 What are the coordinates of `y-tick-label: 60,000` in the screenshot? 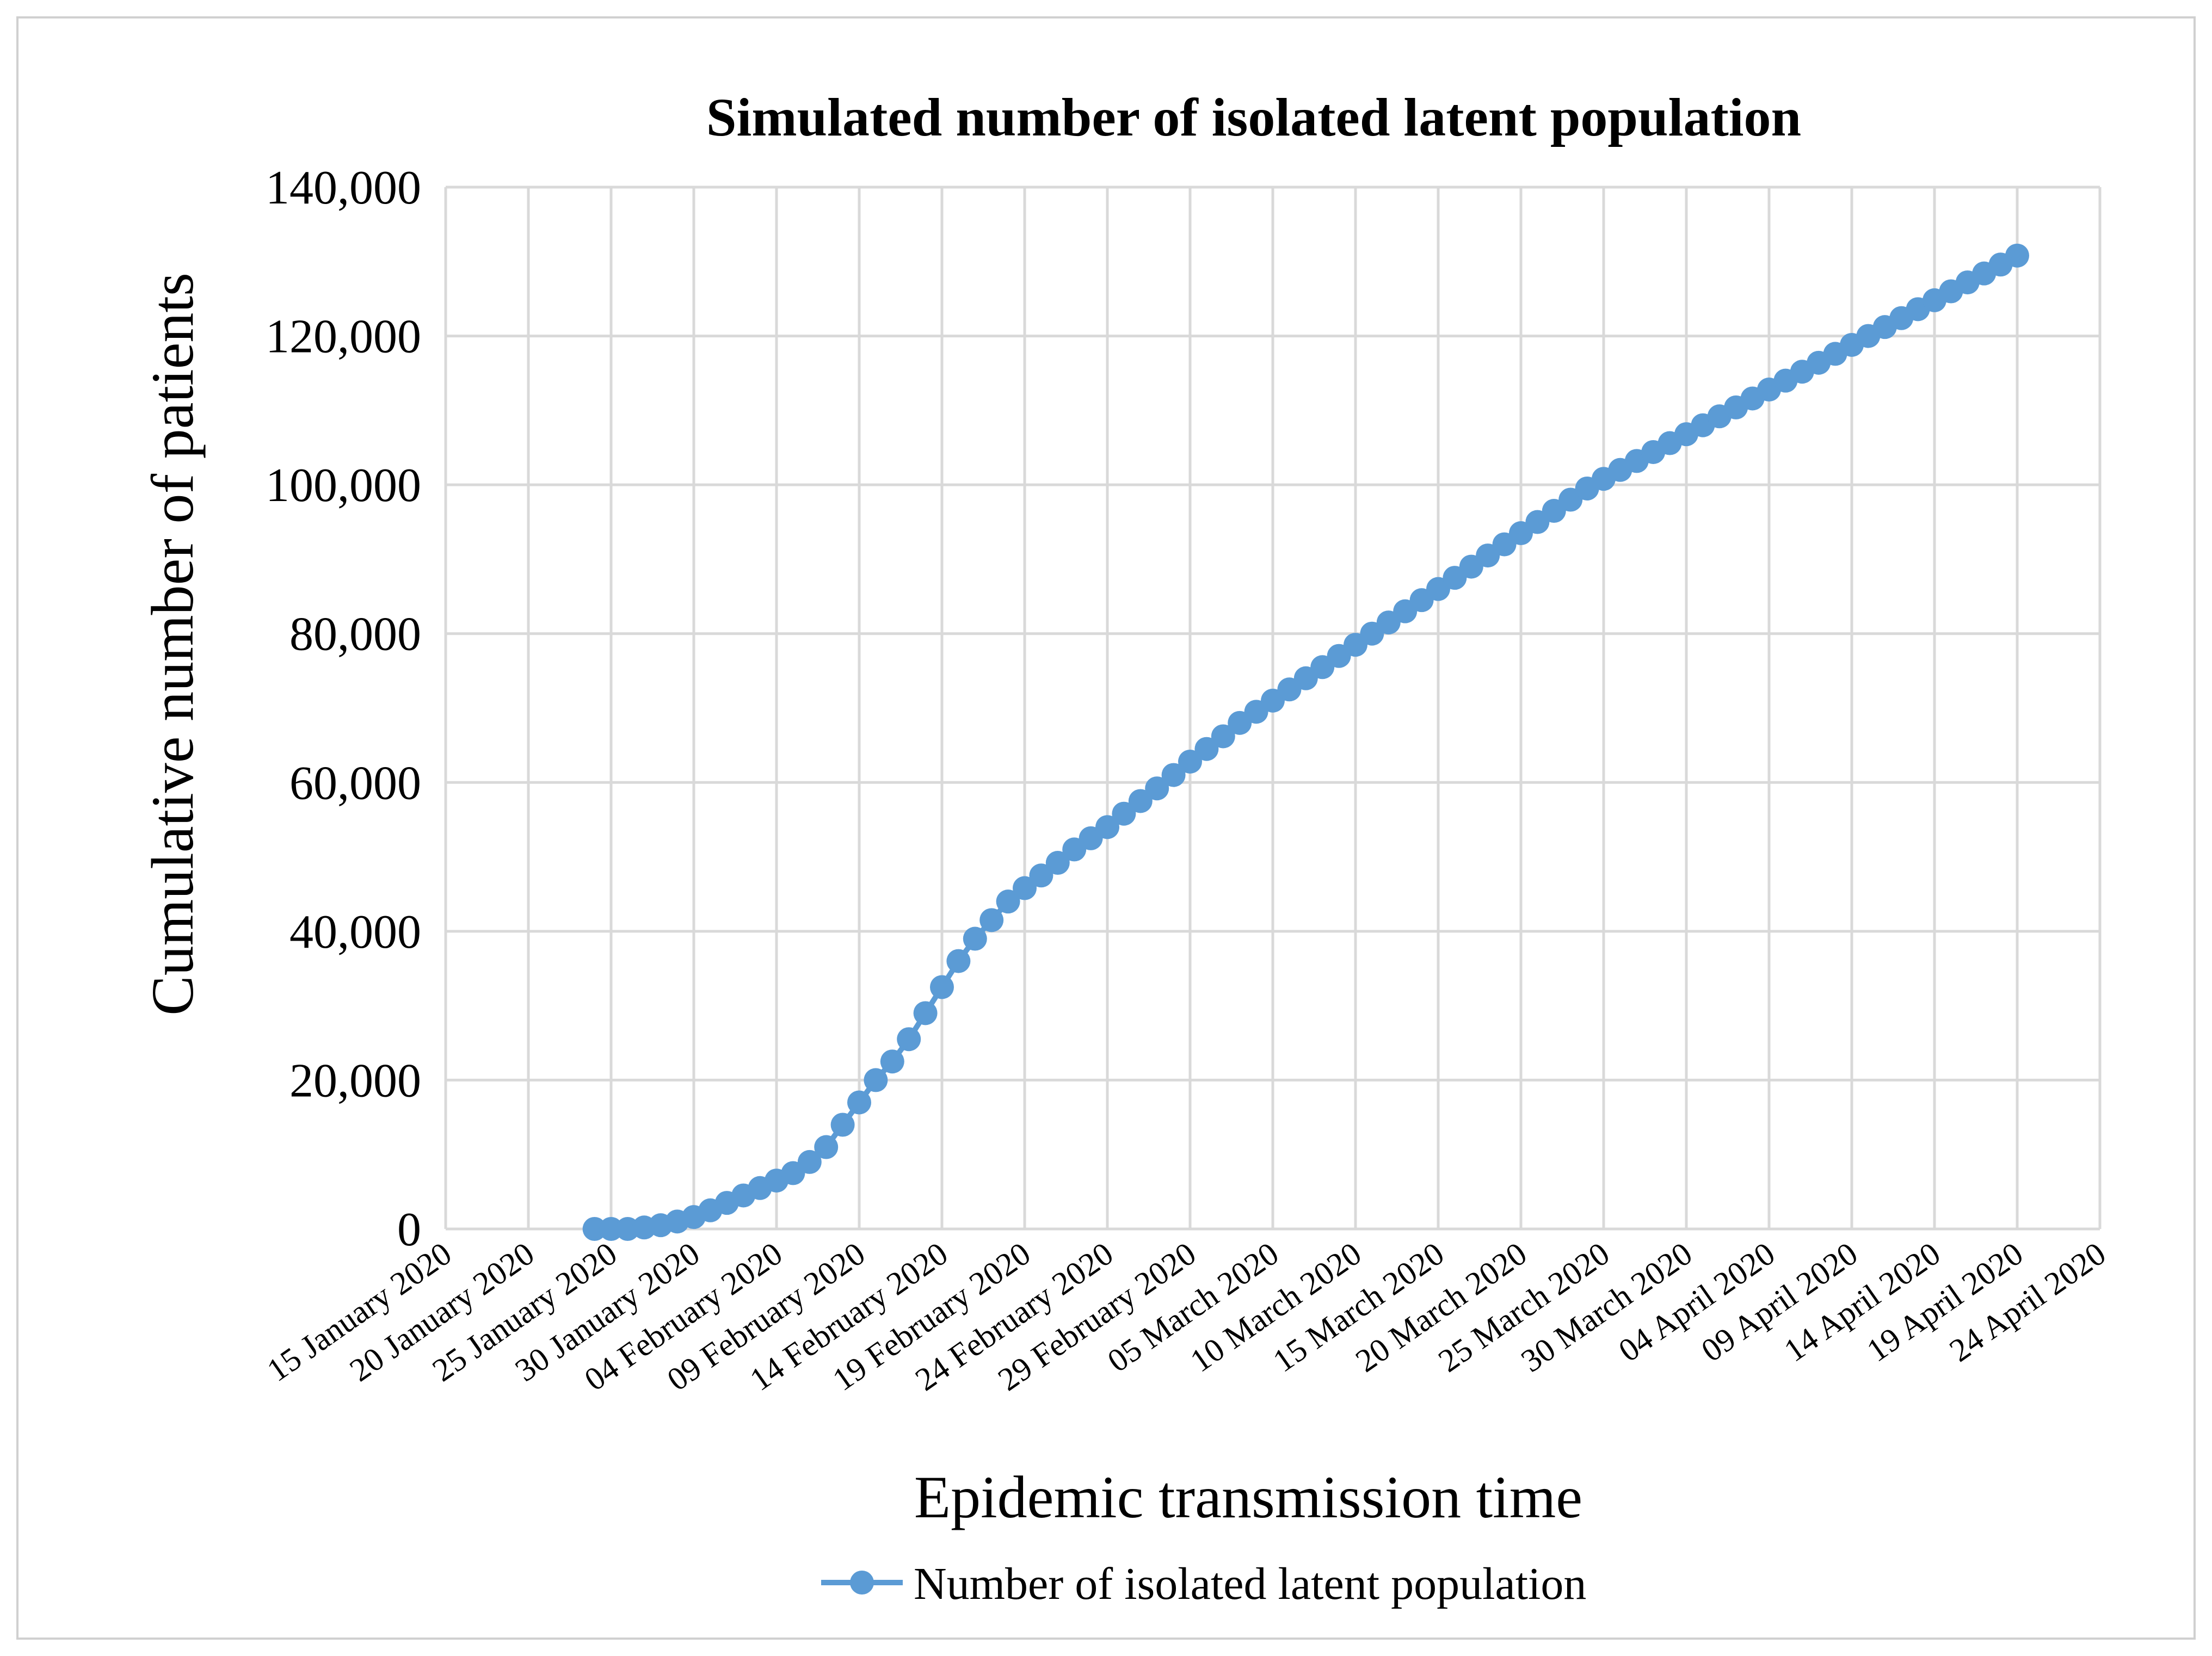 It's located at (355, 783).